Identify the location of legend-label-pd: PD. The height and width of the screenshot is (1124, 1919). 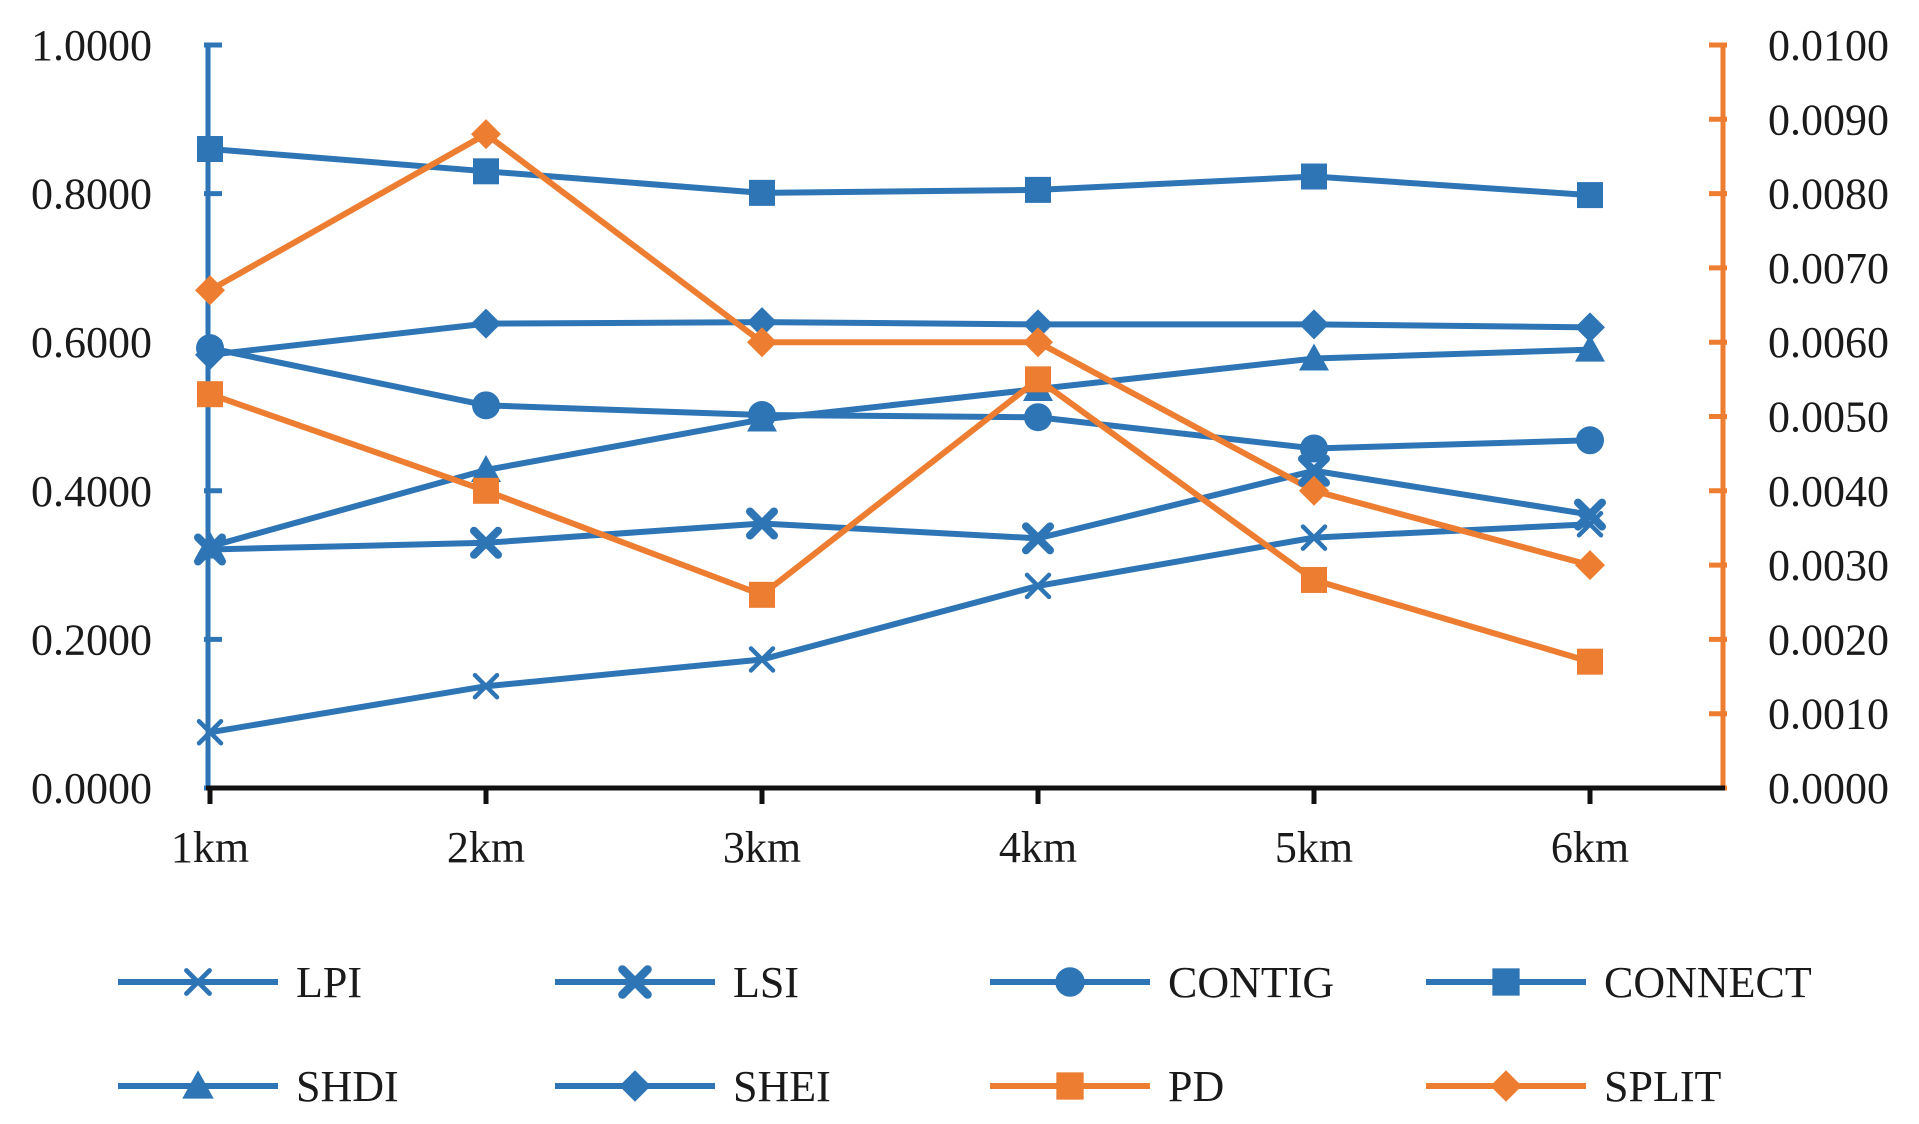
(1196, 1086).